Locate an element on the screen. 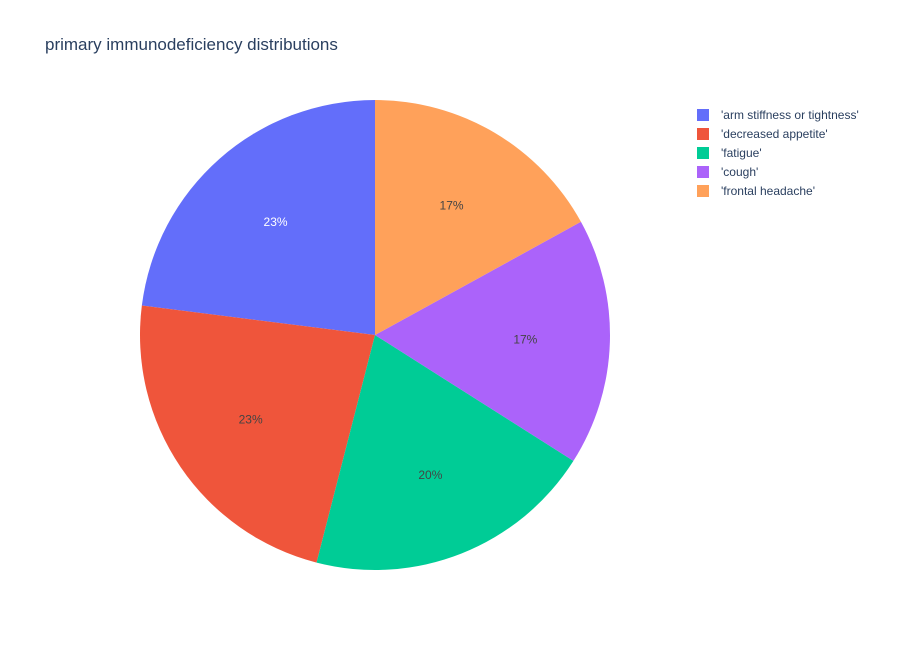  legend-item: 'cough' is located at coordinates (727, 172).